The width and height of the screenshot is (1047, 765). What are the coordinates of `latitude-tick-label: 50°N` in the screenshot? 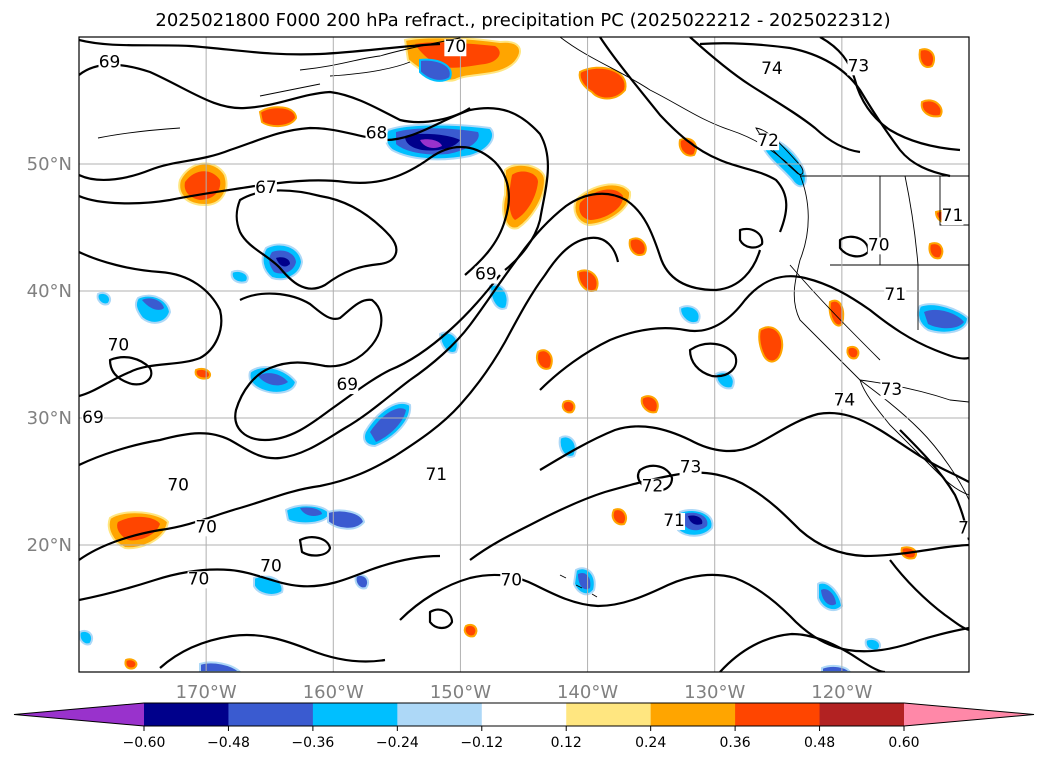 It's located at (49, 164).